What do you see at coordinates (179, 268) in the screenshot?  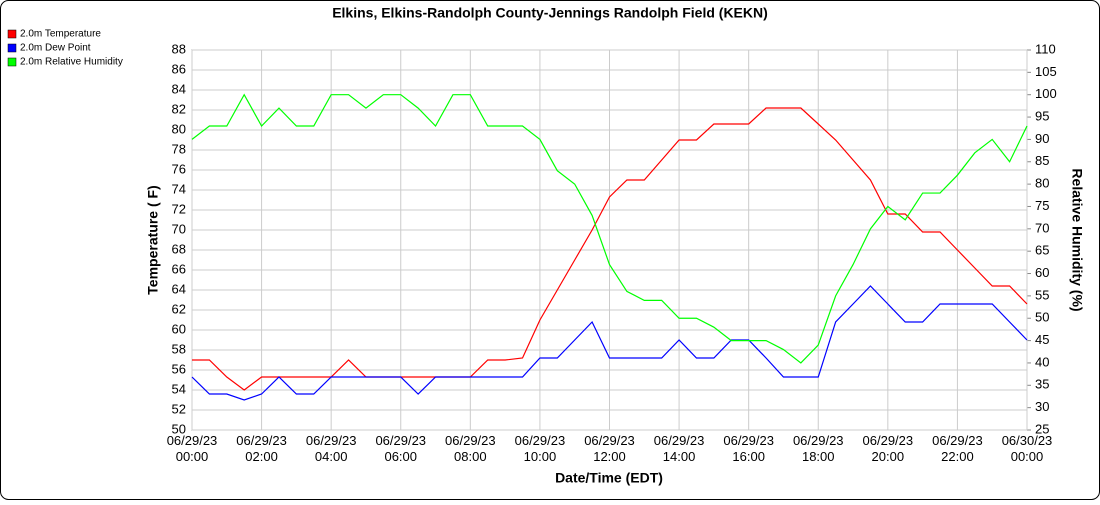 I see `y-tick-label: 66` at bounding box center [179, 268].